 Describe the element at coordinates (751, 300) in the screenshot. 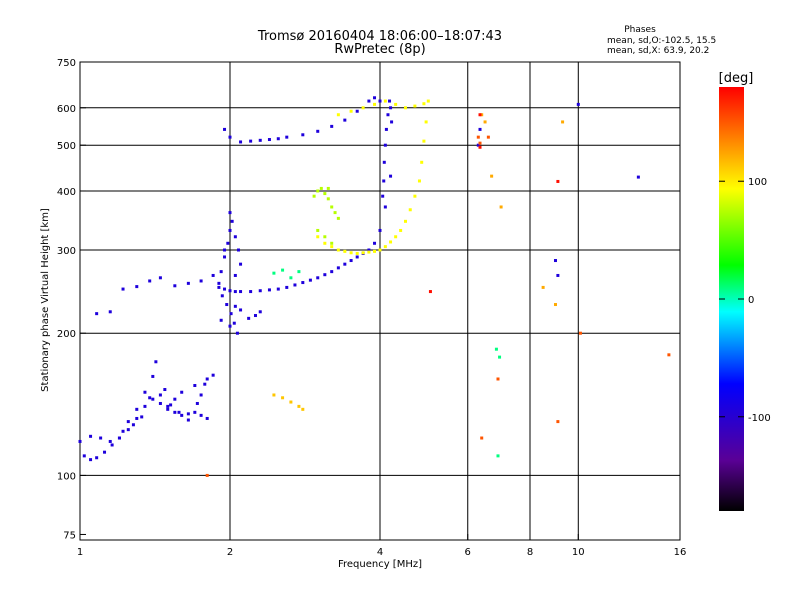

I see `colorbar-tick-label: 0` at that location.